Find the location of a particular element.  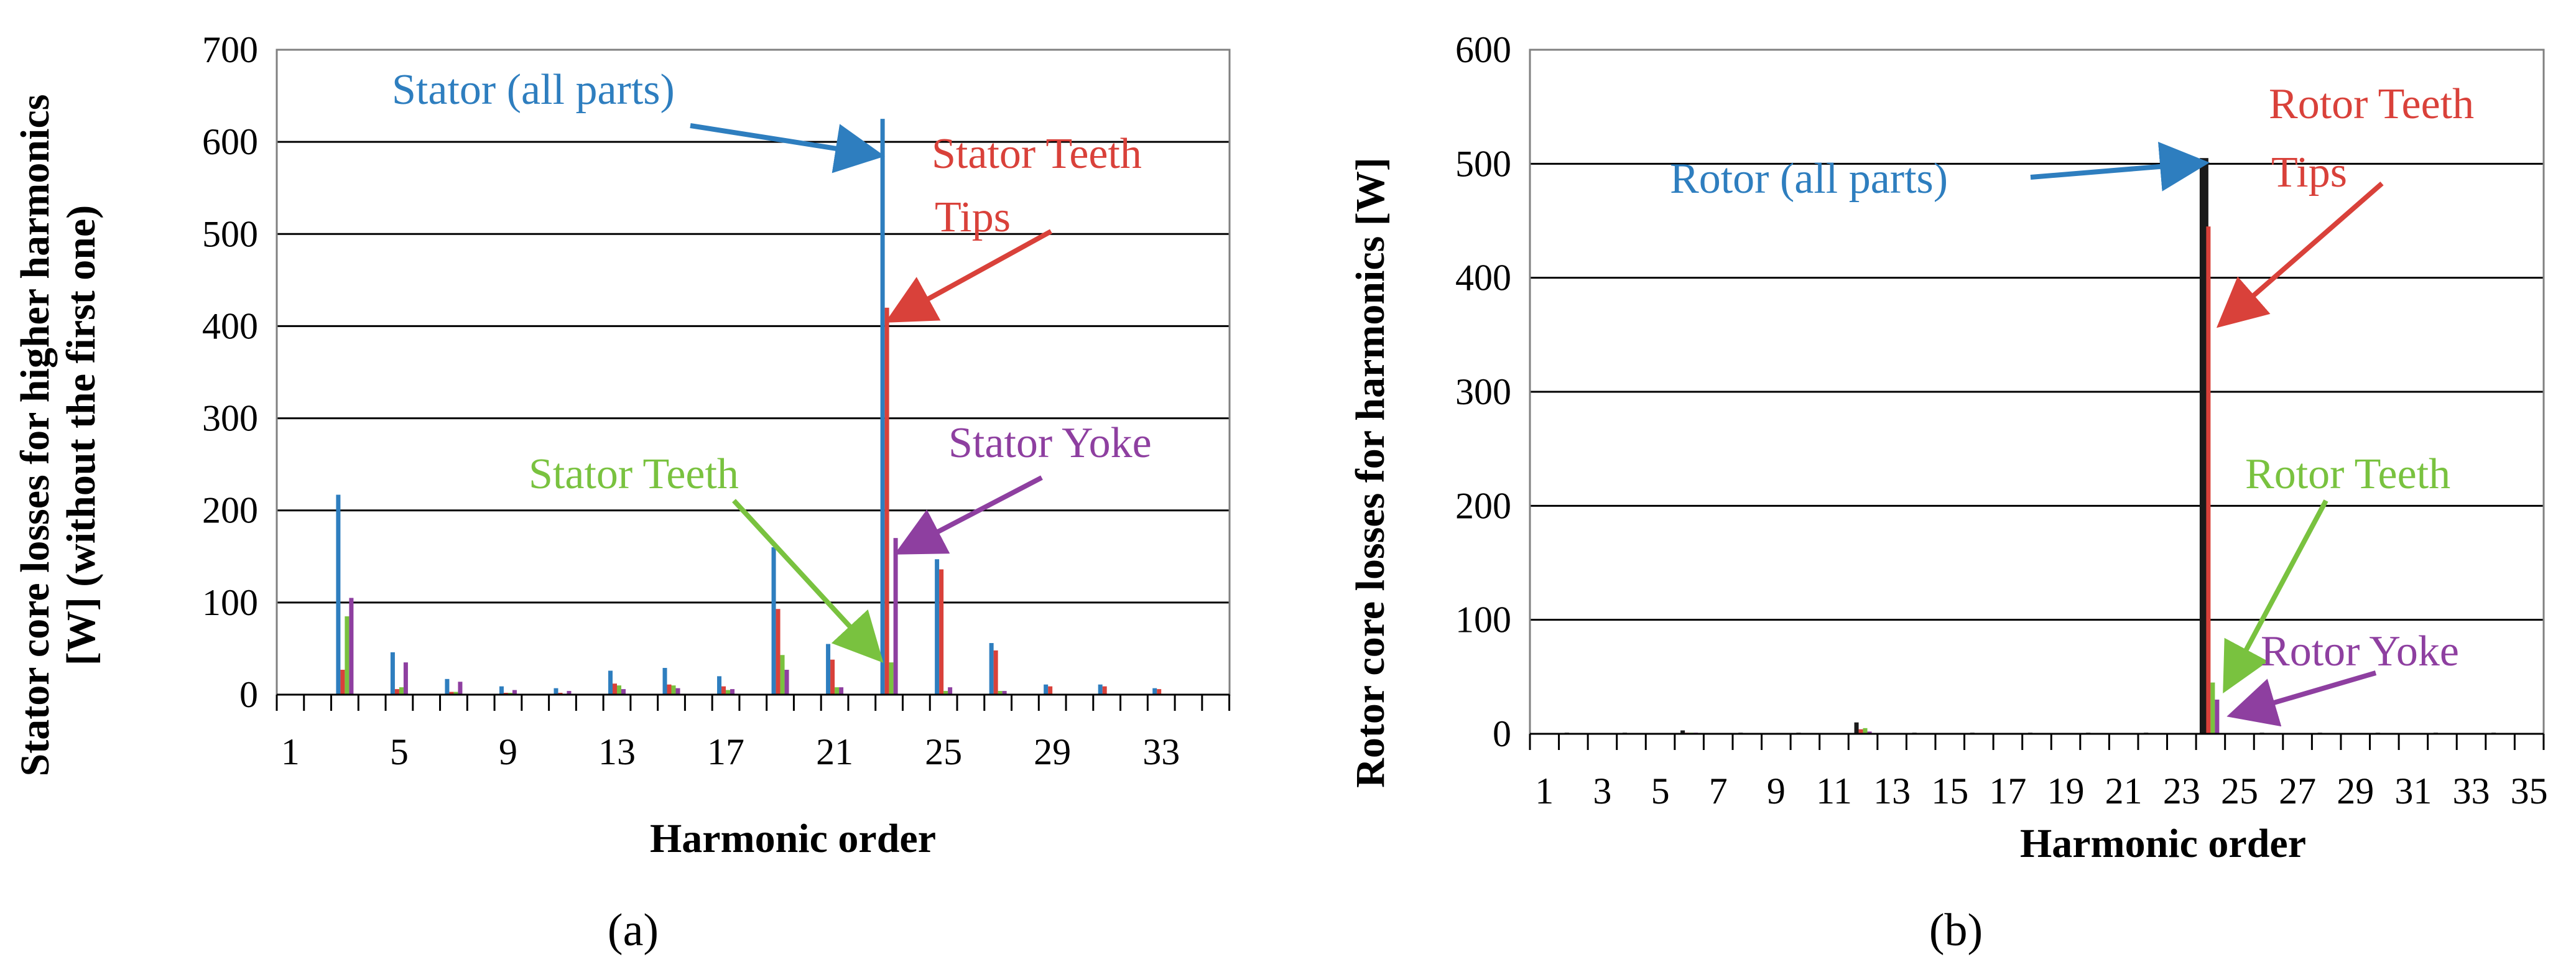

b-annotation-tips-line1: Rotor Teeth is located at coordinates (2371, 104).